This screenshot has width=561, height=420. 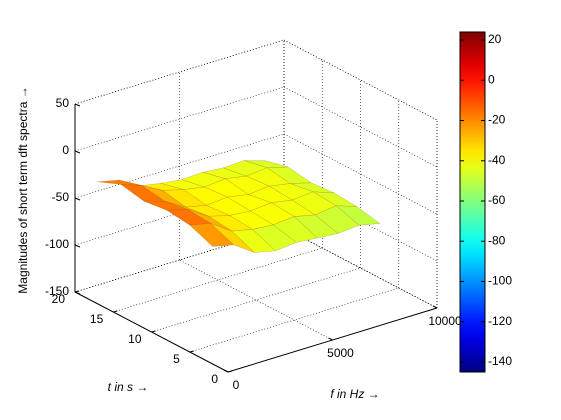 I want to click on colorbar-tick-label: -120, so click(x=500, y=321).